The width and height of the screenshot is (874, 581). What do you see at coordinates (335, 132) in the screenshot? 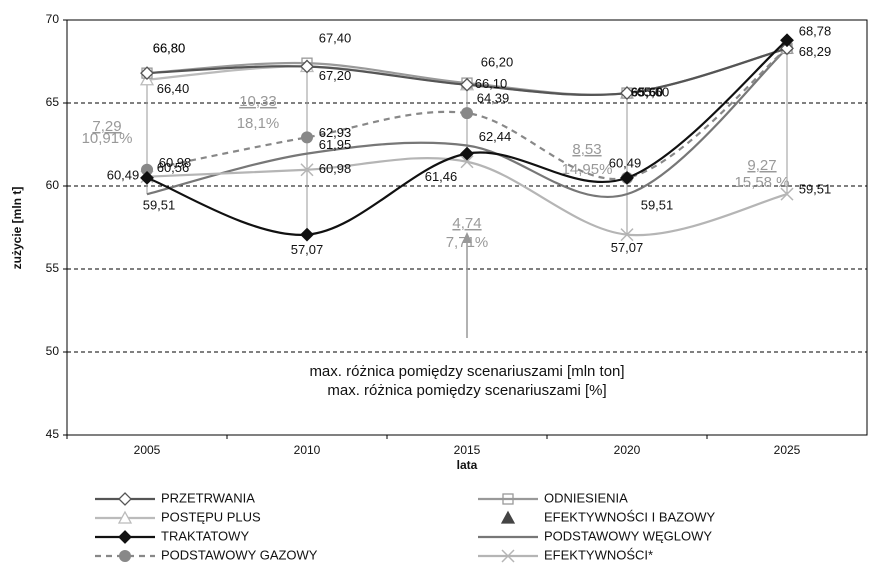
I see `data-label: 62,93` at bounding box center [335, 132].